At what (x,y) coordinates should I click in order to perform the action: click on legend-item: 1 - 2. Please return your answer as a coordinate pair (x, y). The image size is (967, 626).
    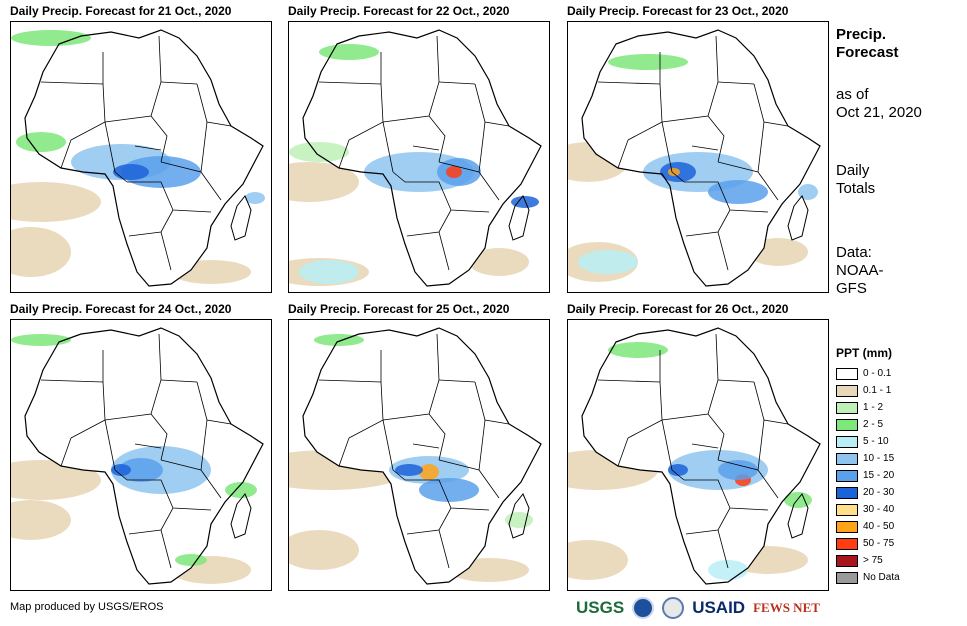
    Looking at the image, I should click on (868, 407).